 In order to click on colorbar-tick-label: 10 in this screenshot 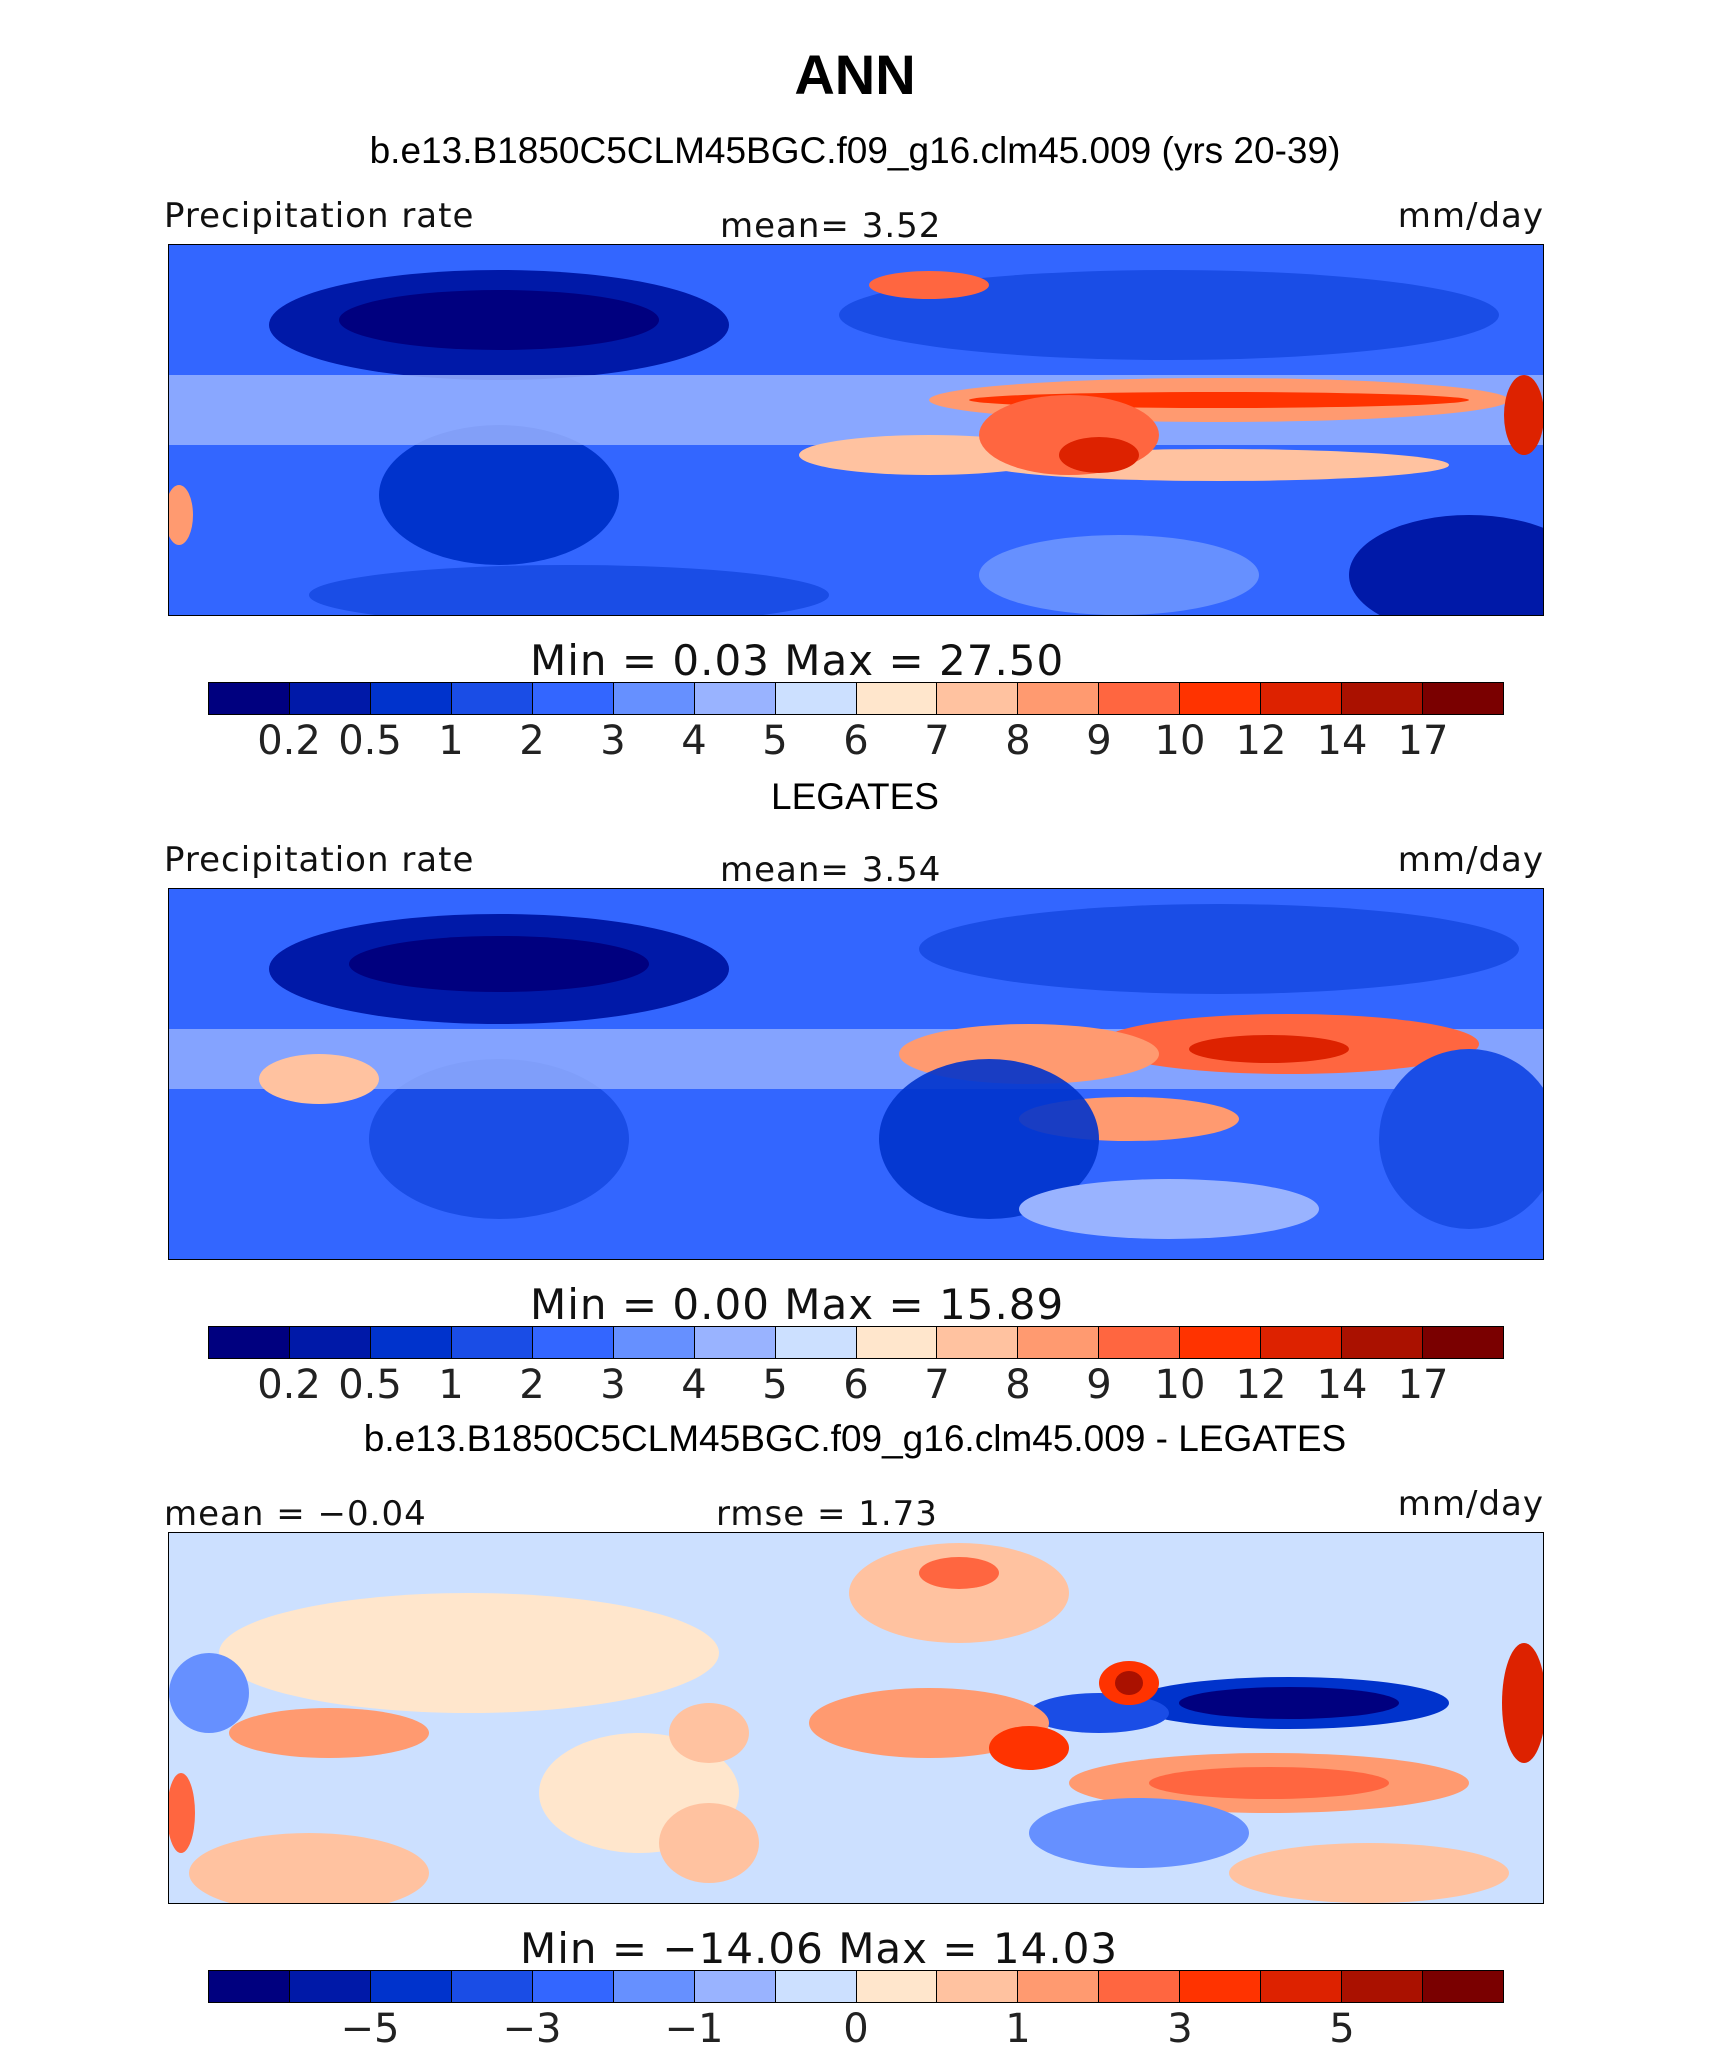, I will do `click(1180, 1385)`.